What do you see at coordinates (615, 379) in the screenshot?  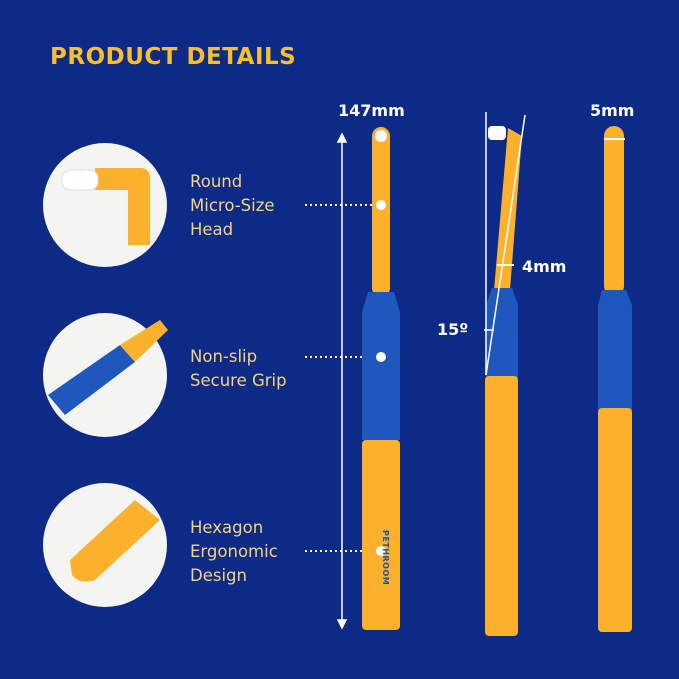 I see `toothbrush-narrow` at bounding box center [615, 379].